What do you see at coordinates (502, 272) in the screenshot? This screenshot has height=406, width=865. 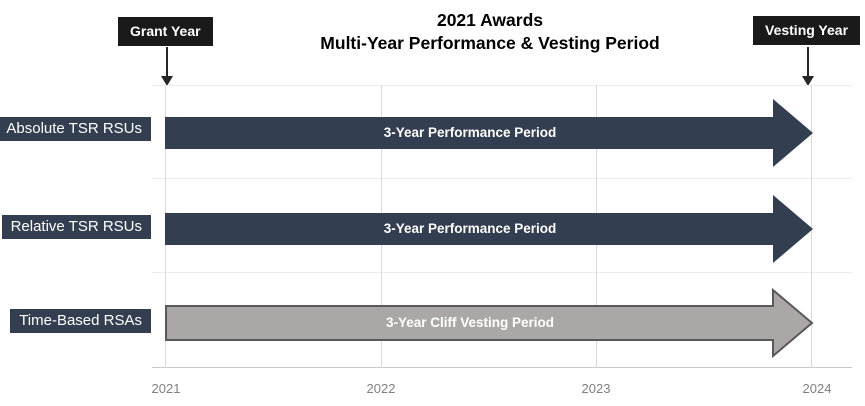 I see `hgridline-row2-row3` at bounding box center [502, 272].